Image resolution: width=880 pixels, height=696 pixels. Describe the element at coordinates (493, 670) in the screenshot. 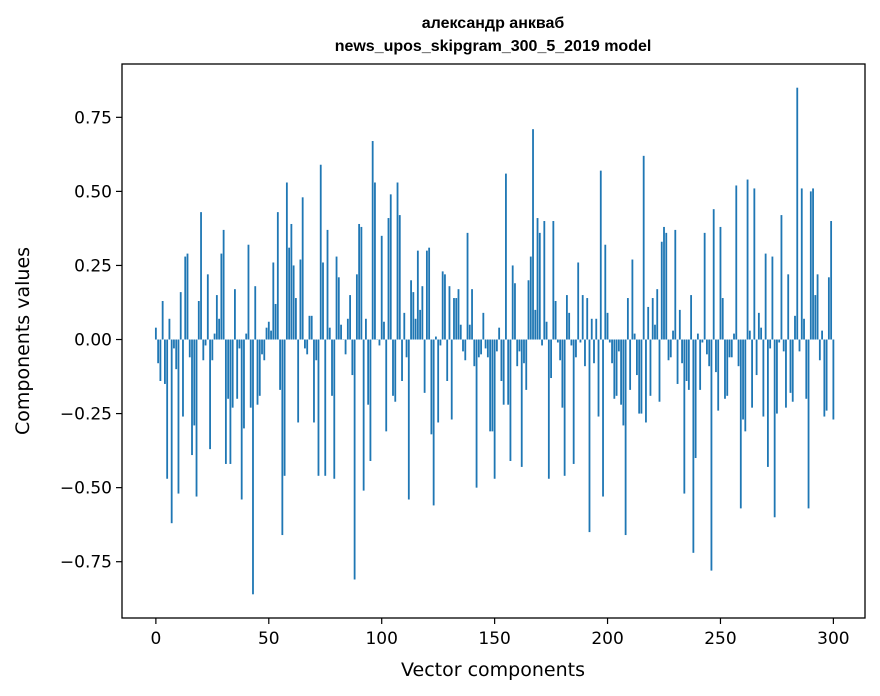

I see `x-axis-label: Vector components` at that location.